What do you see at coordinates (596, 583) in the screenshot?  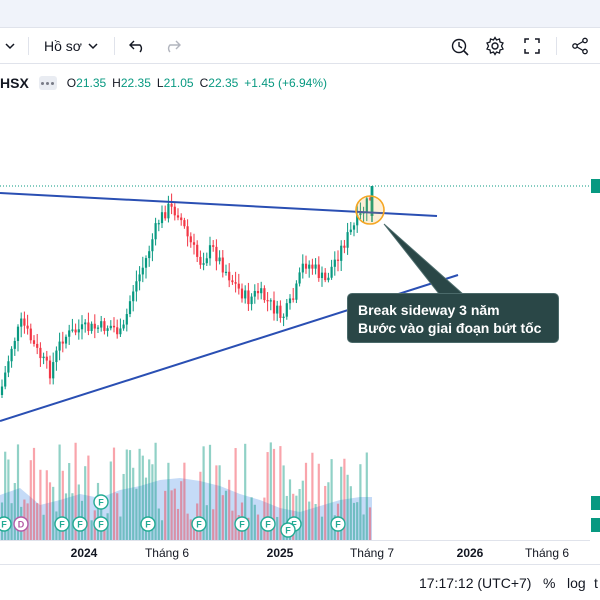 I see `auto-toggle: t` at bounding box center [596, 583].